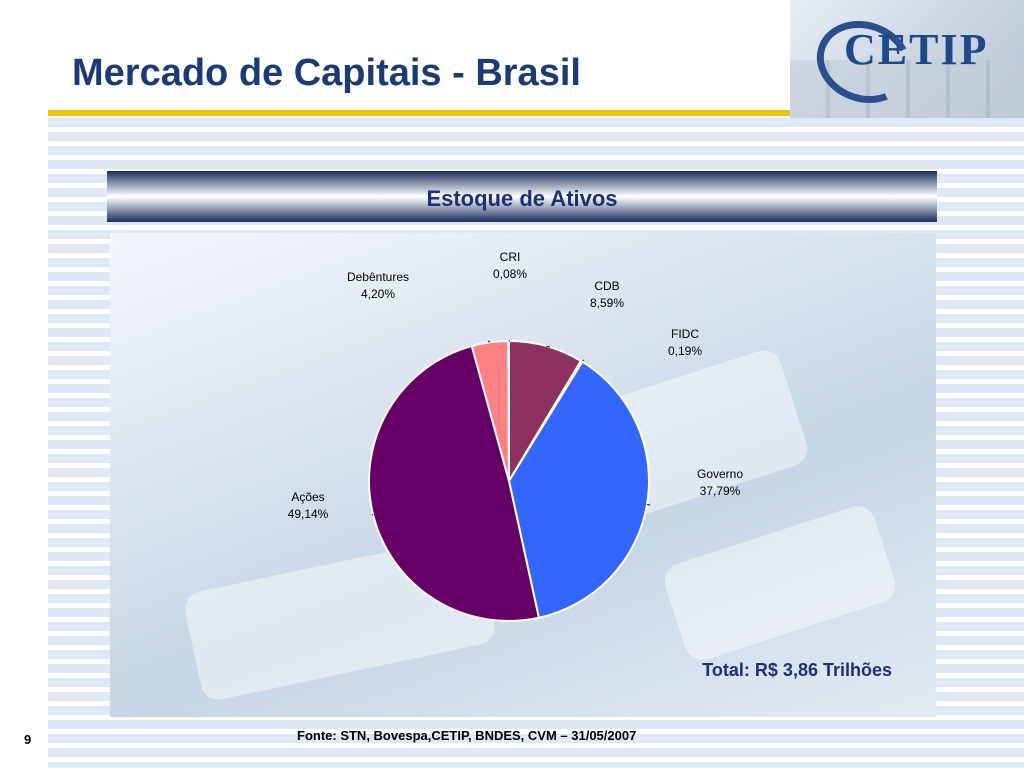 The image size is (1024, 768). Describe the element at coordinates (378, 294) in the screenshot. I see `slice-value-label-4: 4,20%` at that location.